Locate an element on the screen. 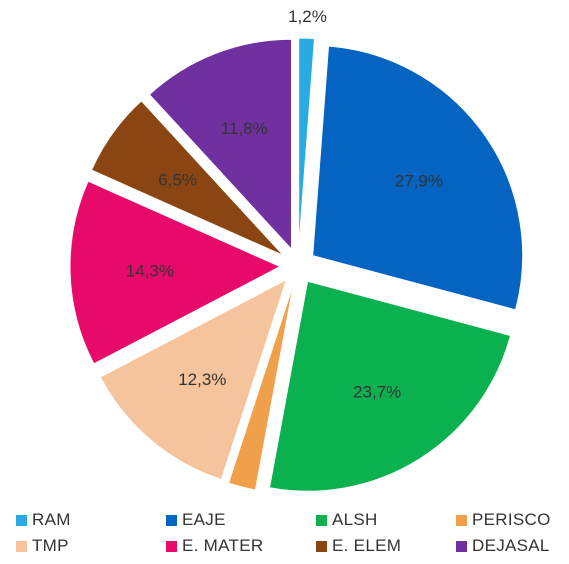  slice-perisco is located at coordinates (261, 387).